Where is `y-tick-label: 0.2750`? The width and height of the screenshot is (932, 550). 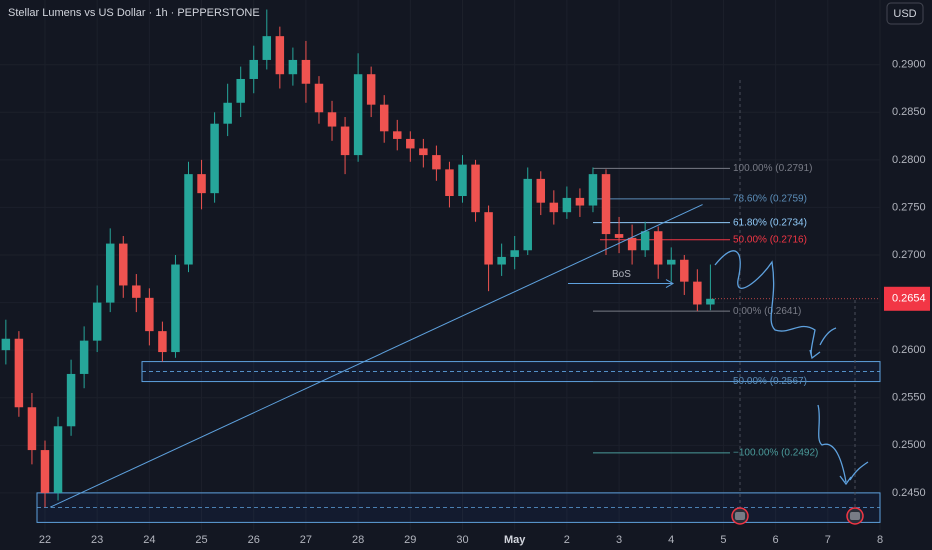
y-tick-label: 0.2750 is located at coordinates (909, 207).